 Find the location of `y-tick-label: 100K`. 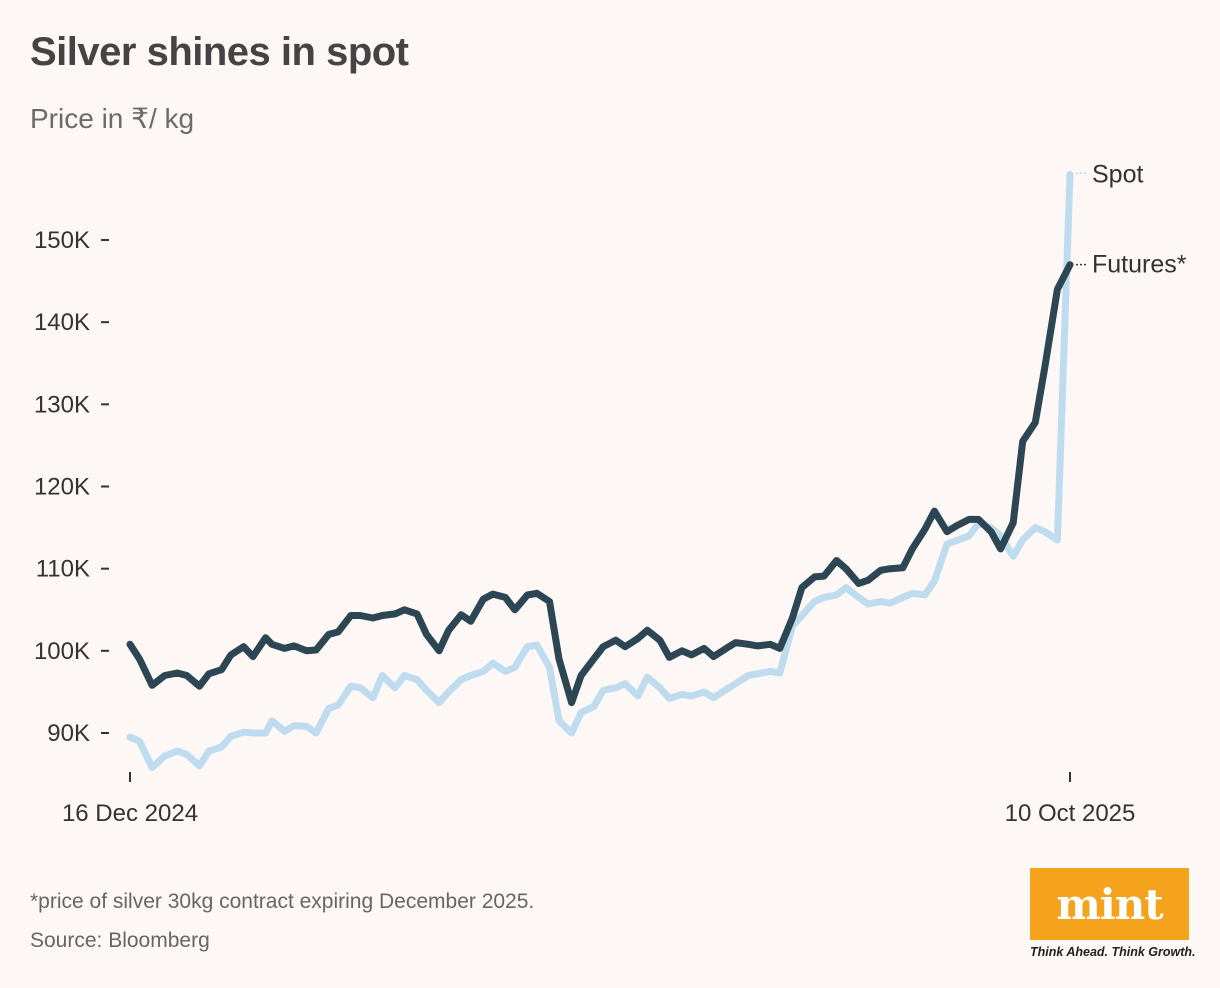

y-tick-label: 100K is located at coordinates (62, 651).